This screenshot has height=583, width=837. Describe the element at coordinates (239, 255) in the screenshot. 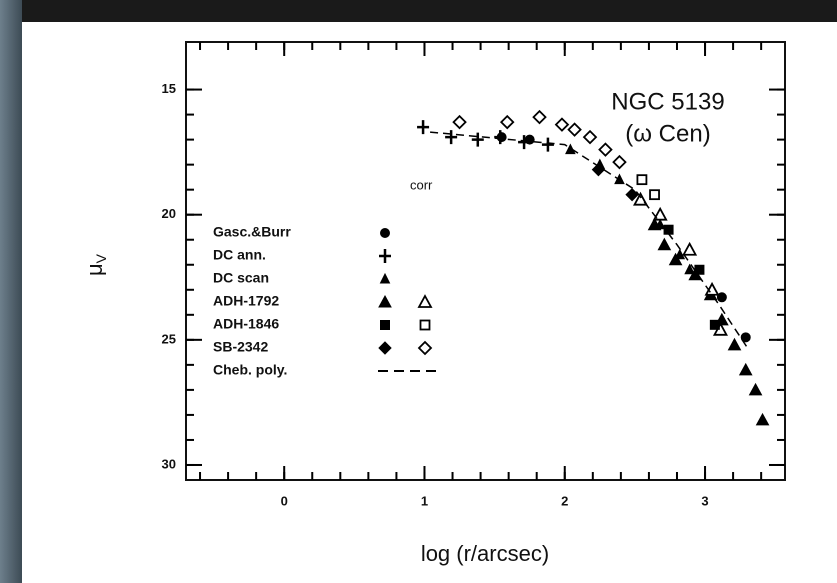

I see `legend-label: DC ann.` at that location.